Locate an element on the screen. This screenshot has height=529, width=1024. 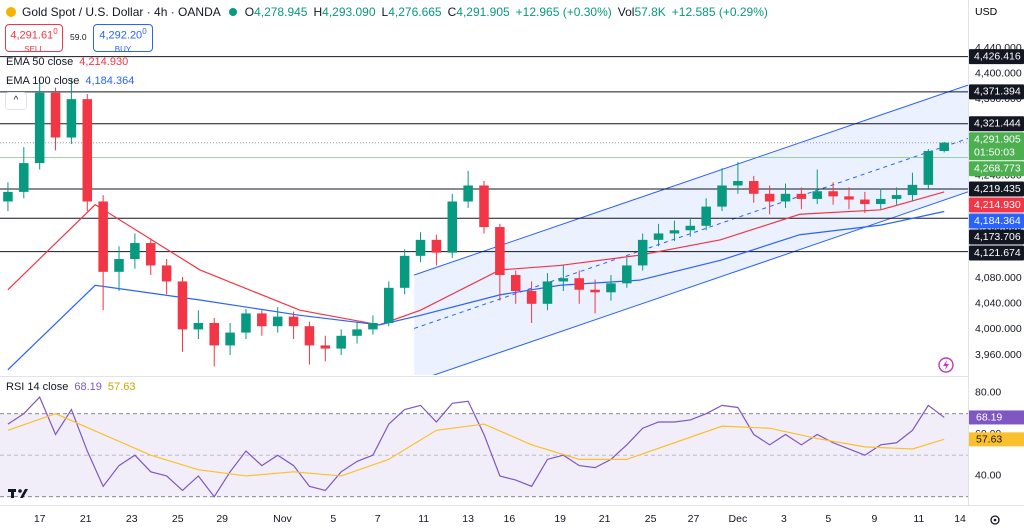
legend-name: EMA 50 close is located at coordinates (40, 62).